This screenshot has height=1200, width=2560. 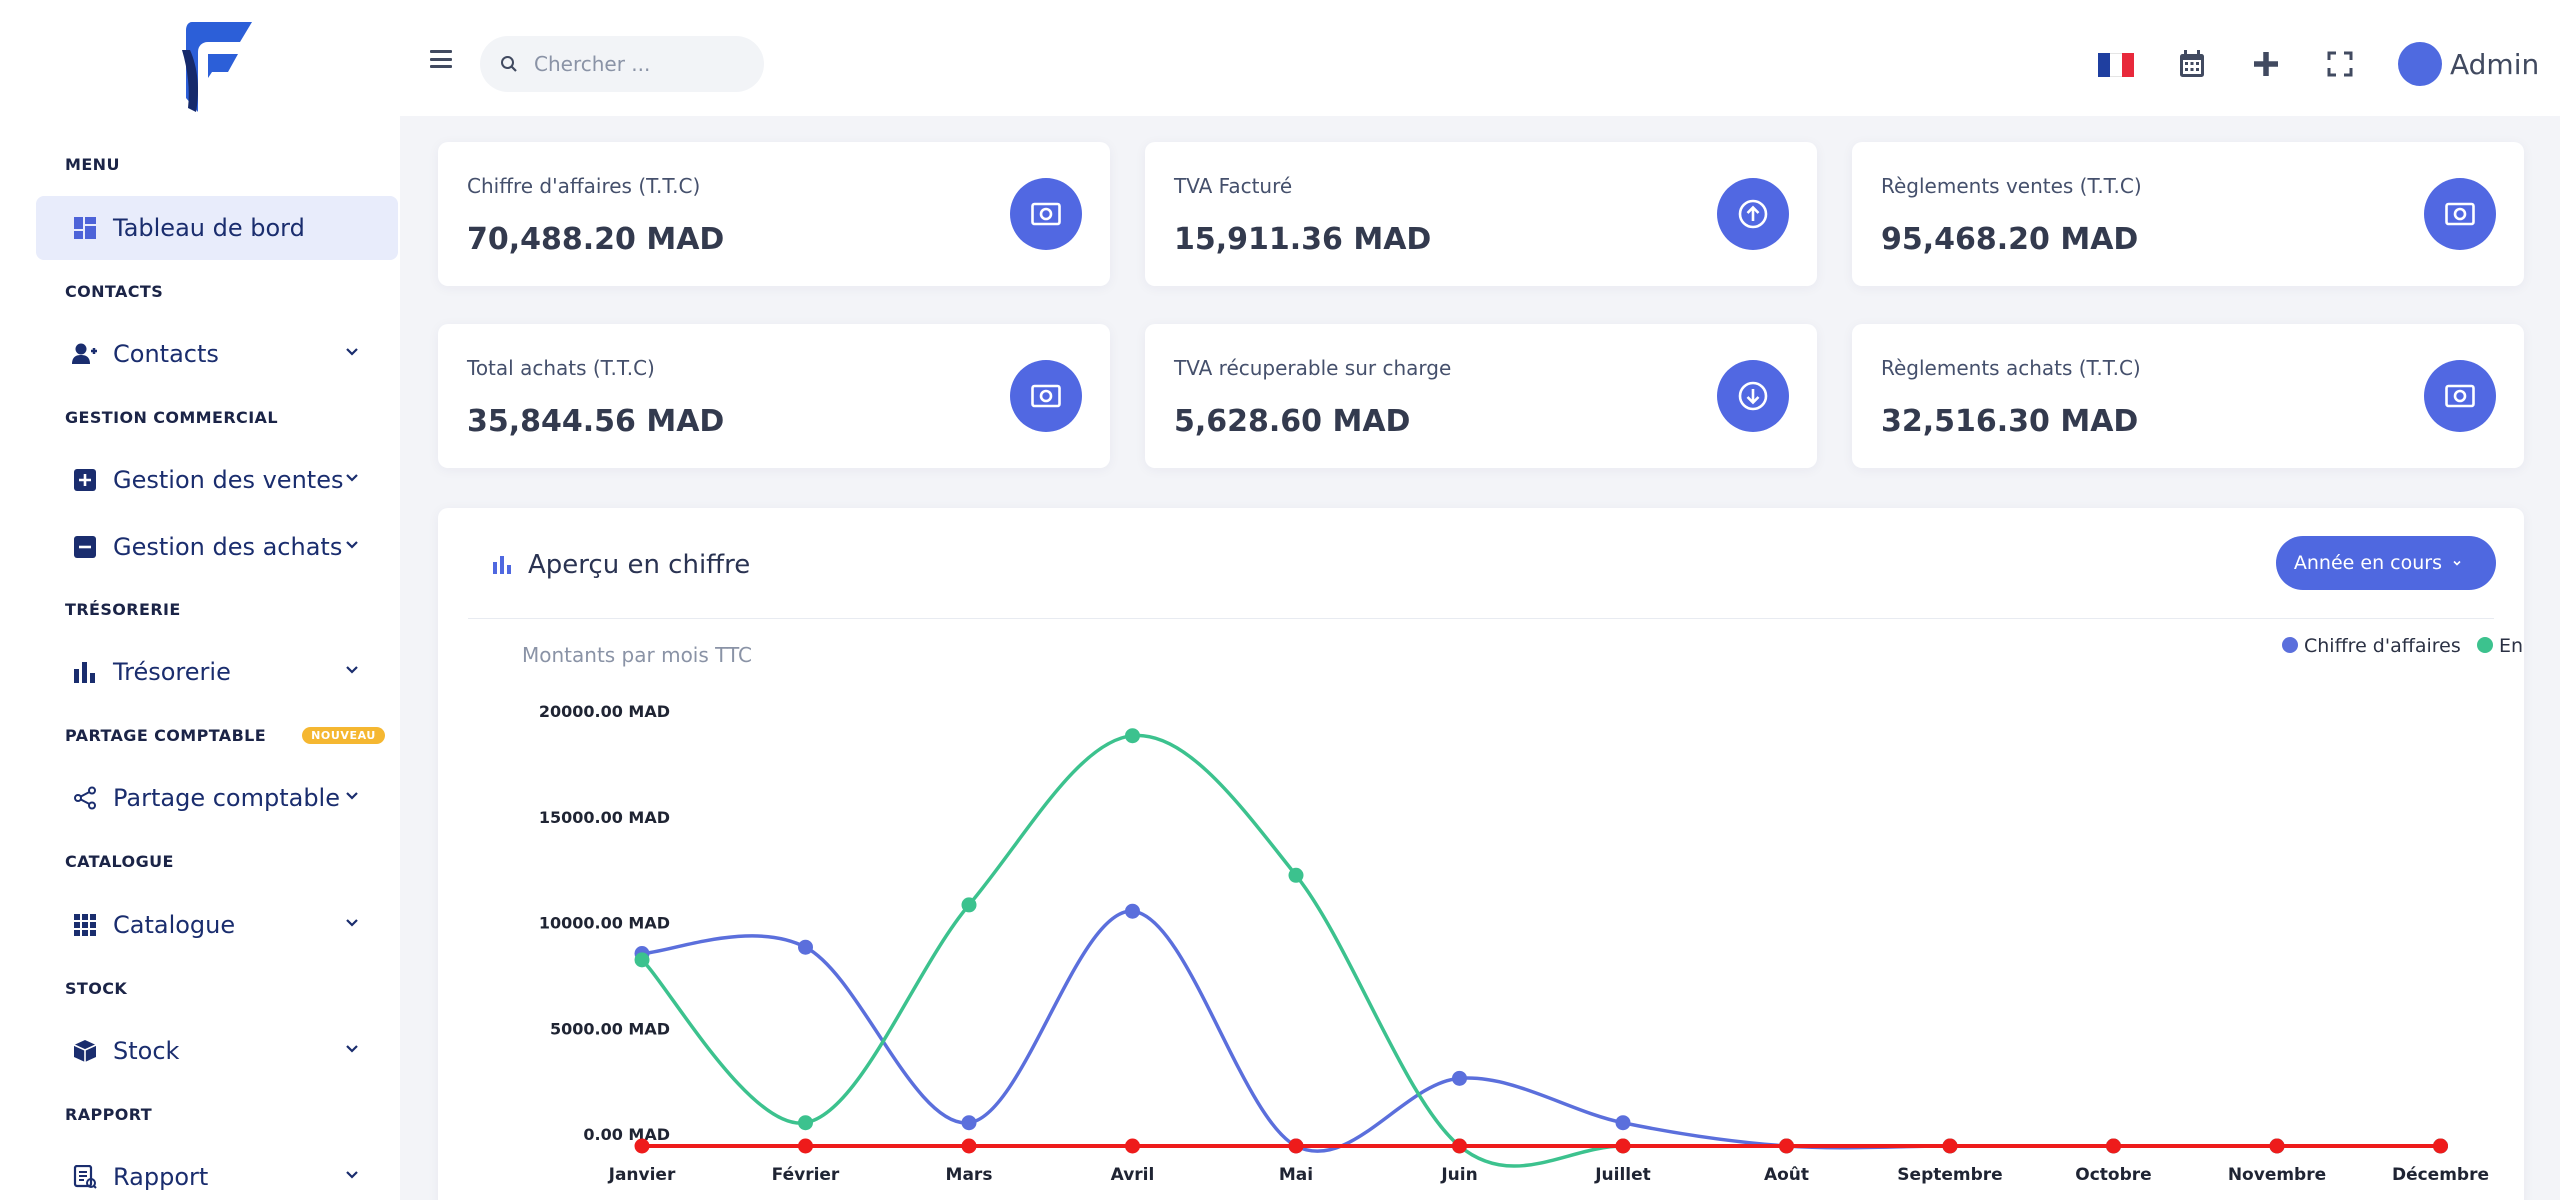 What do you see at coordinates (215, 66) in the screenshot?
I see `brand-logo` at bounding box center [215, 66].